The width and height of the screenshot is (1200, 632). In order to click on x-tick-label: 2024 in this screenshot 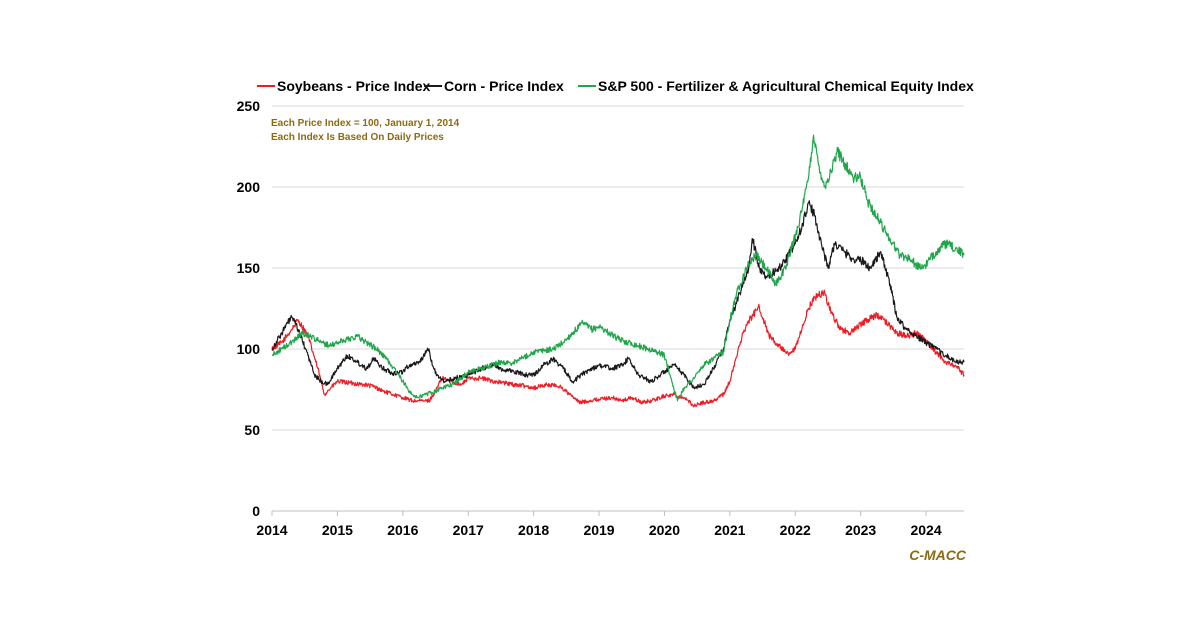, I will do `click(925, 530)`.